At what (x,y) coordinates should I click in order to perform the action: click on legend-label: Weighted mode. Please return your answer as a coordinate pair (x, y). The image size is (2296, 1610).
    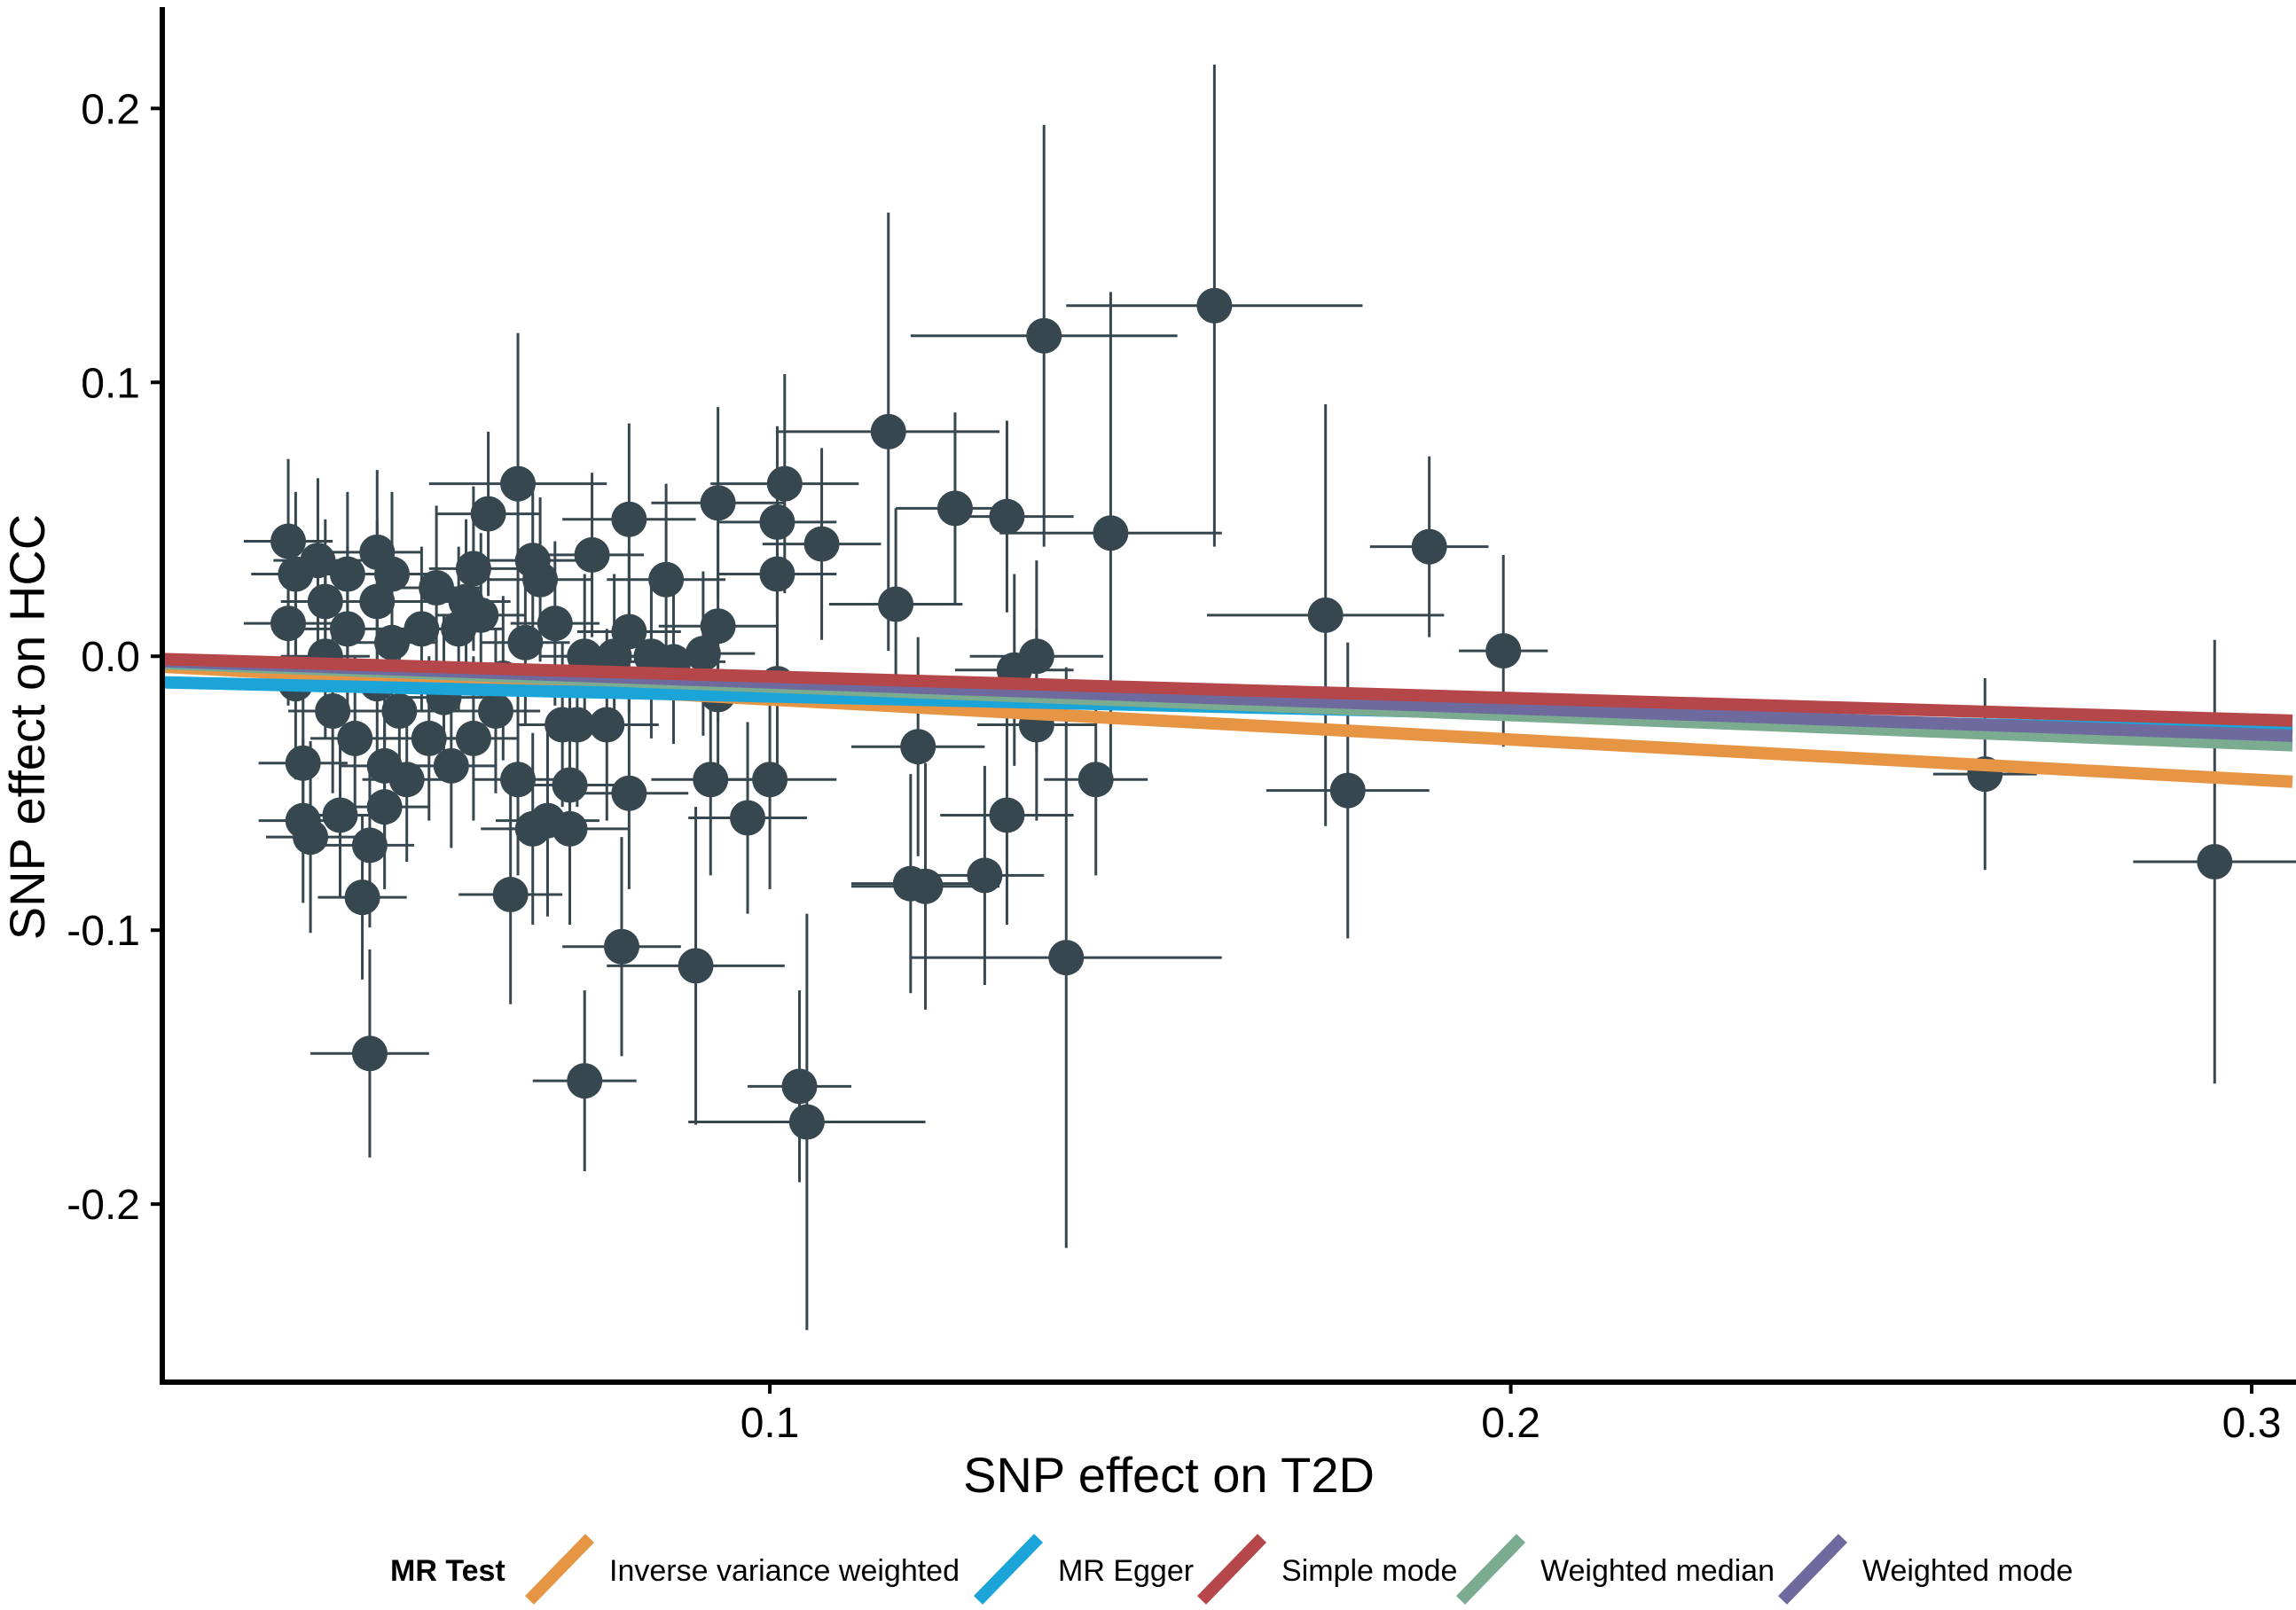
    Looking at the image, I should click on (1967, 1571).